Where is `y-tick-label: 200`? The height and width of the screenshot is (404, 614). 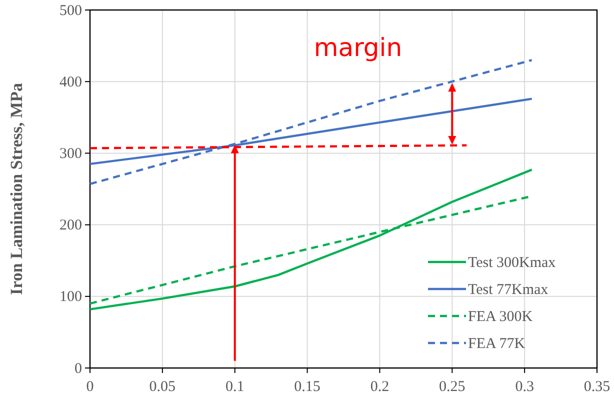
y-tick-label: 200 is located at coordinates (71, 226).